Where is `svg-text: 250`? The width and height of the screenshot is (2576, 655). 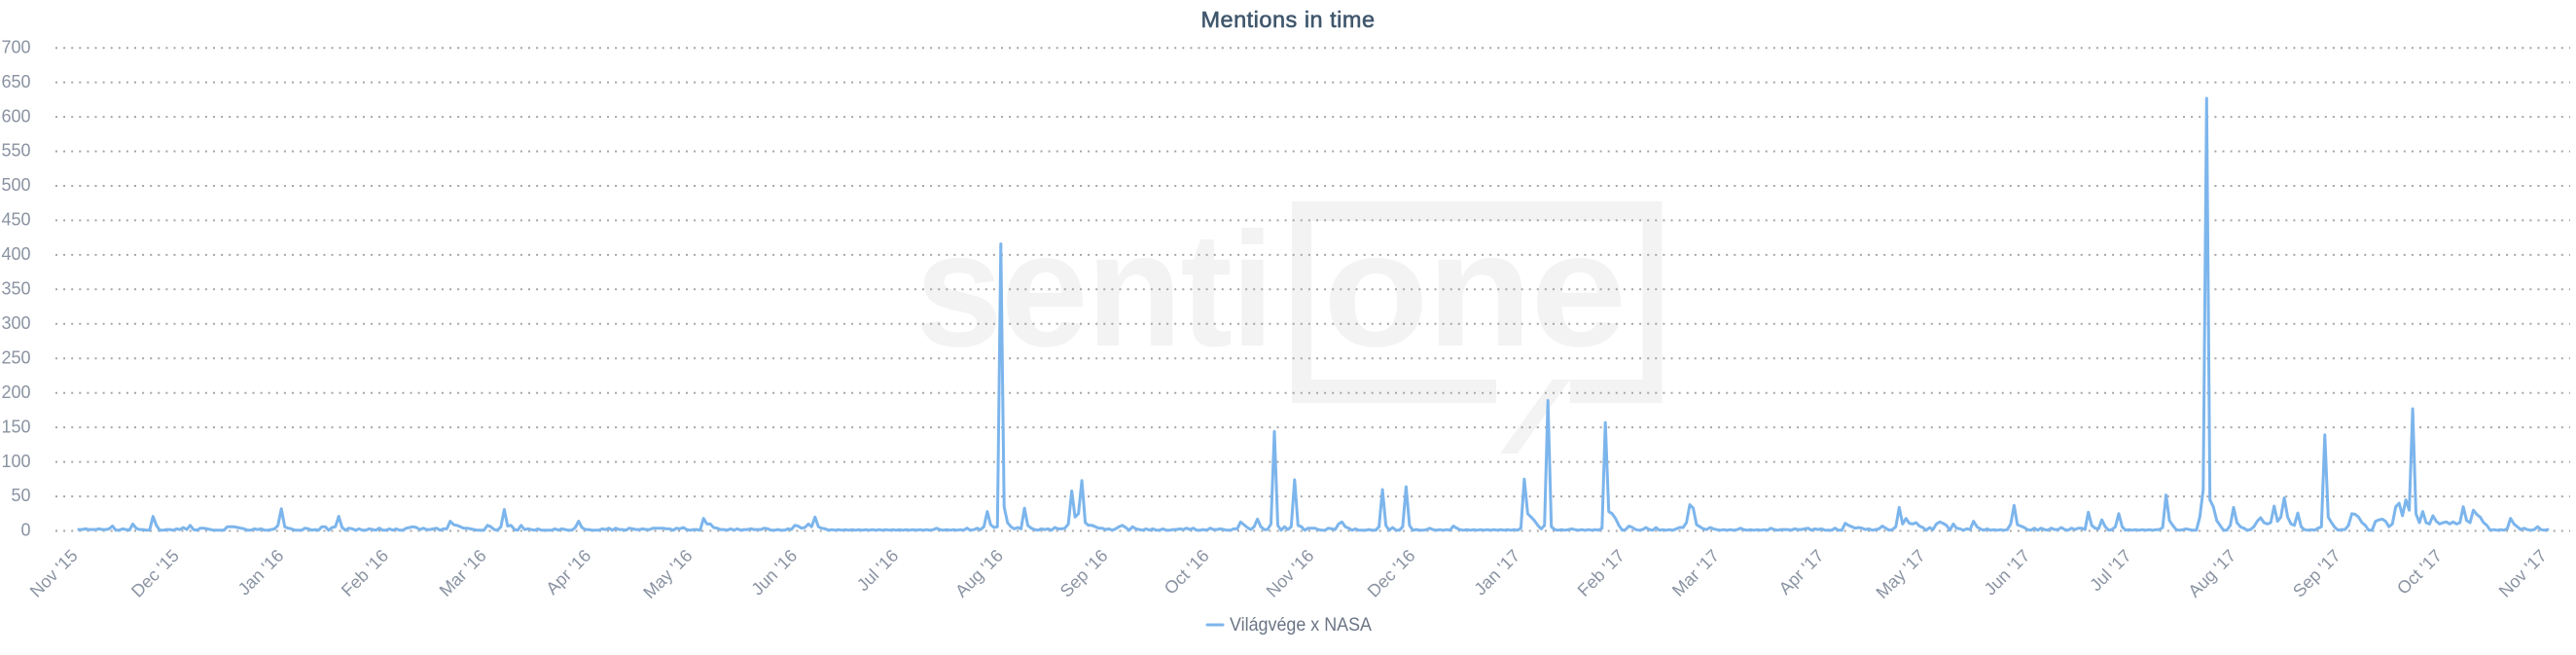 svg-text: 250 is located at coordinates (15, 357).